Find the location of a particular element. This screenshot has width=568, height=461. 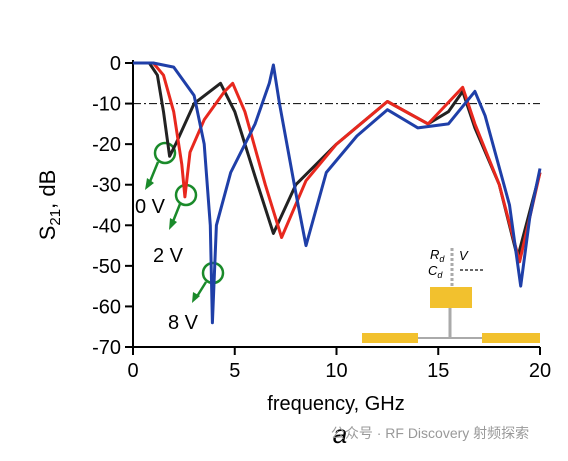

inset-label: V is located at coordinates (464, 255).